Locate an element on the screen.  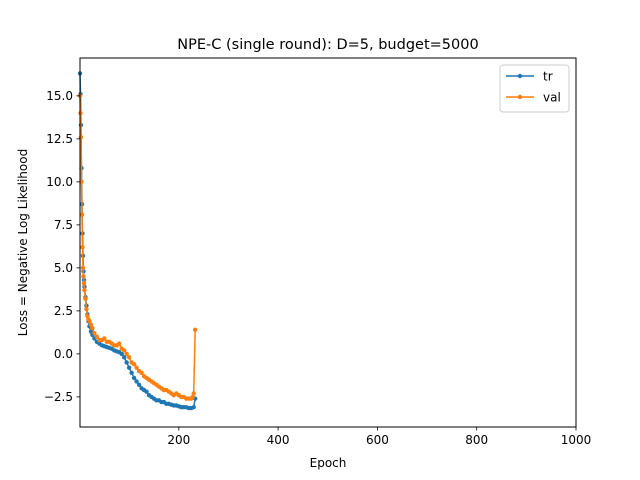
series-layer is located at coordinates (137, 241).